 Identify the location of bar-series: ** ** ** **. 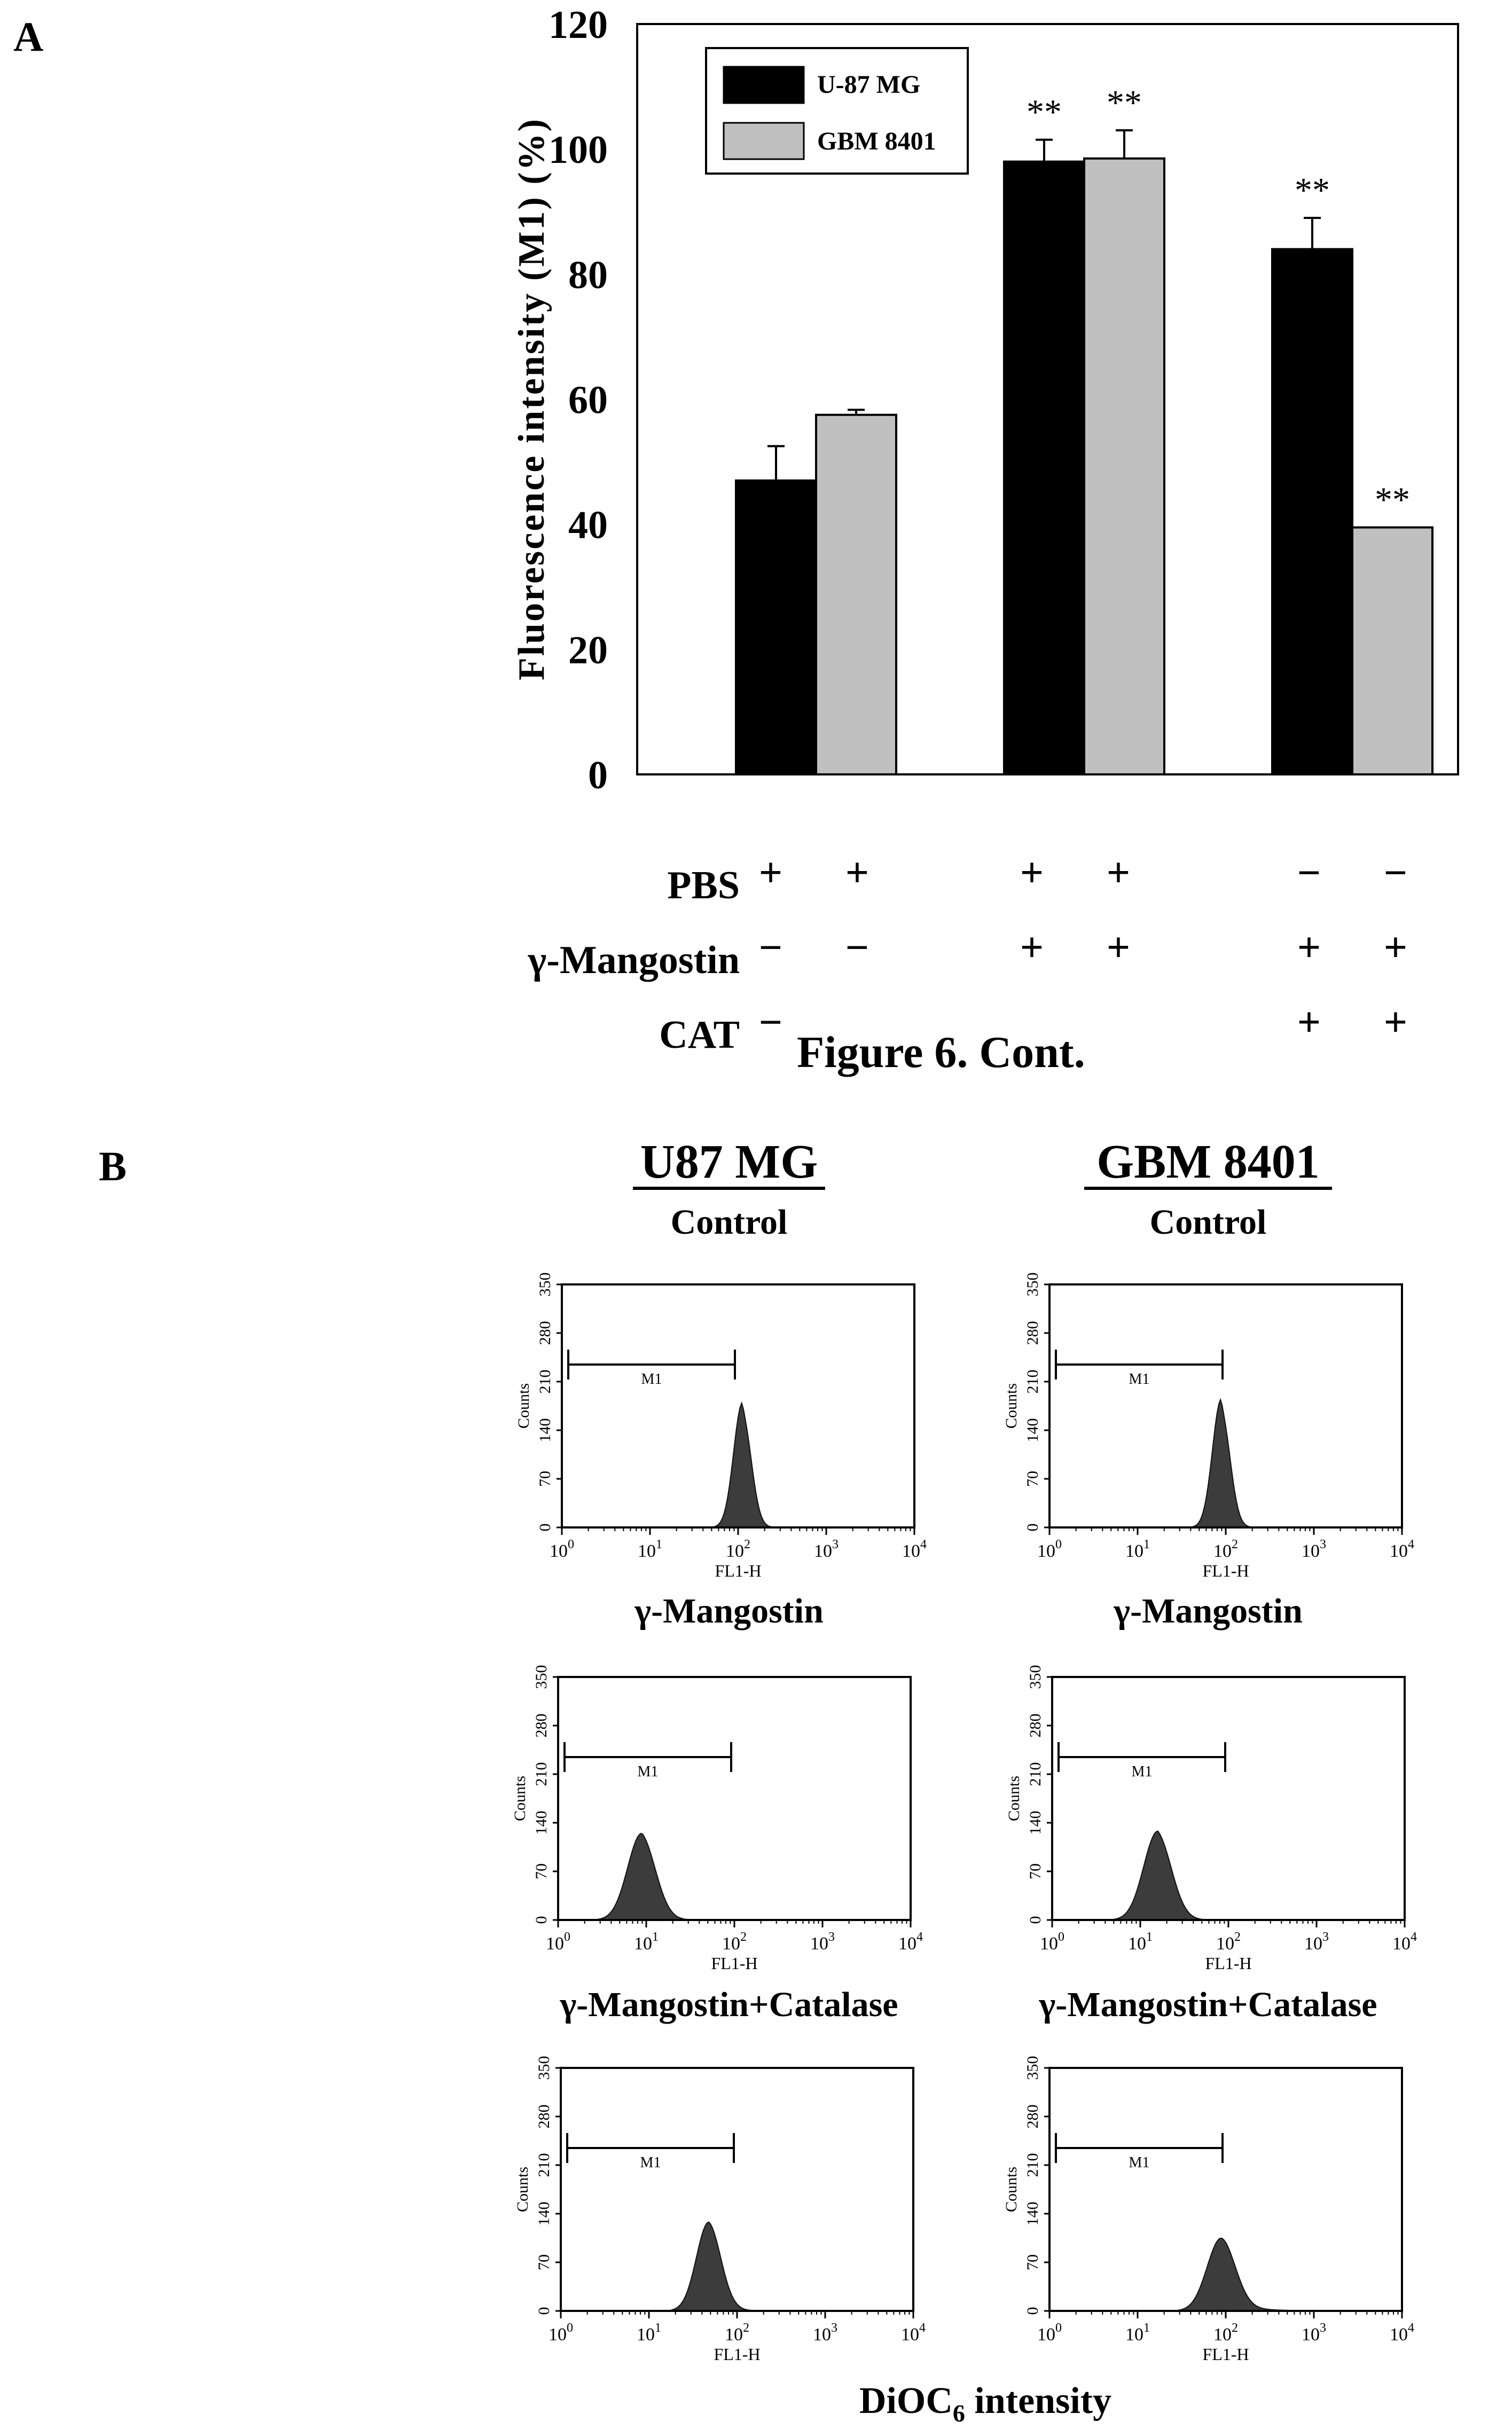
(1084, 429).